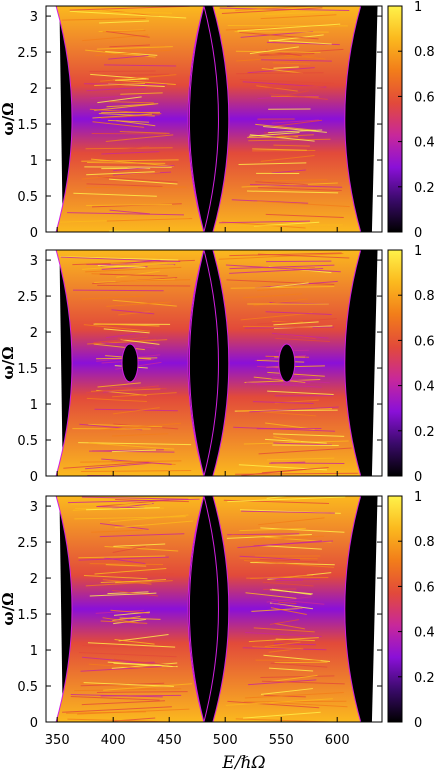 This screenshot has width=436, height=774. I want to click on xtick-label: 450, so click(169, 740).